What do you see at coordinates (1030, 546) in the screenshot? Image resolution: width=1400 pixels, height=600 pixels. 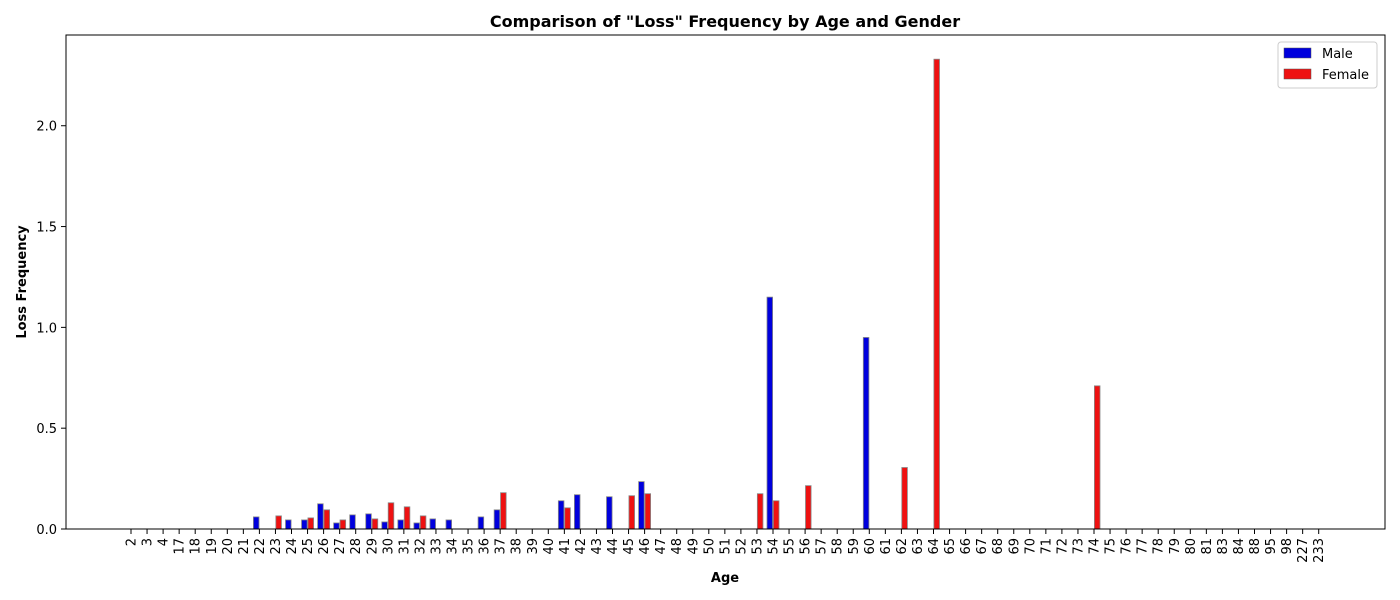 I see `x-tick-label: 70` at bounding box center [1030, 546].